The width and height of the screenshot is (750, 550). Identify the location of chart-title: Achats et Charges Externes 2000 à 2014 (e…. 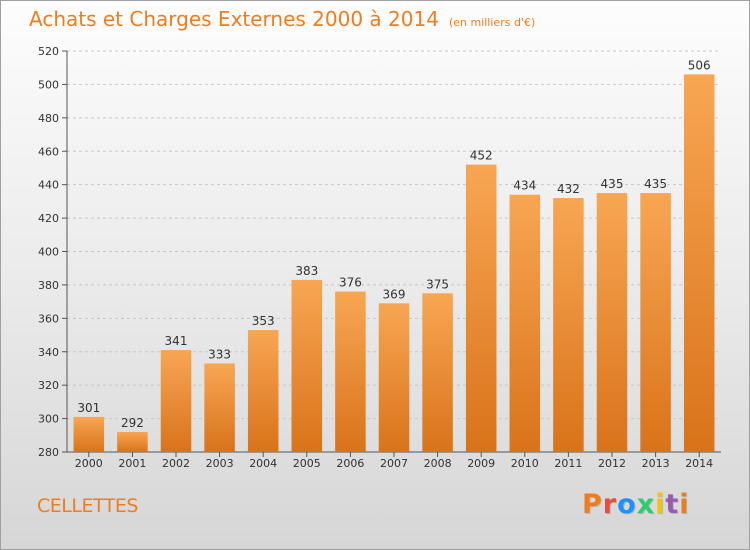
(282, 19).